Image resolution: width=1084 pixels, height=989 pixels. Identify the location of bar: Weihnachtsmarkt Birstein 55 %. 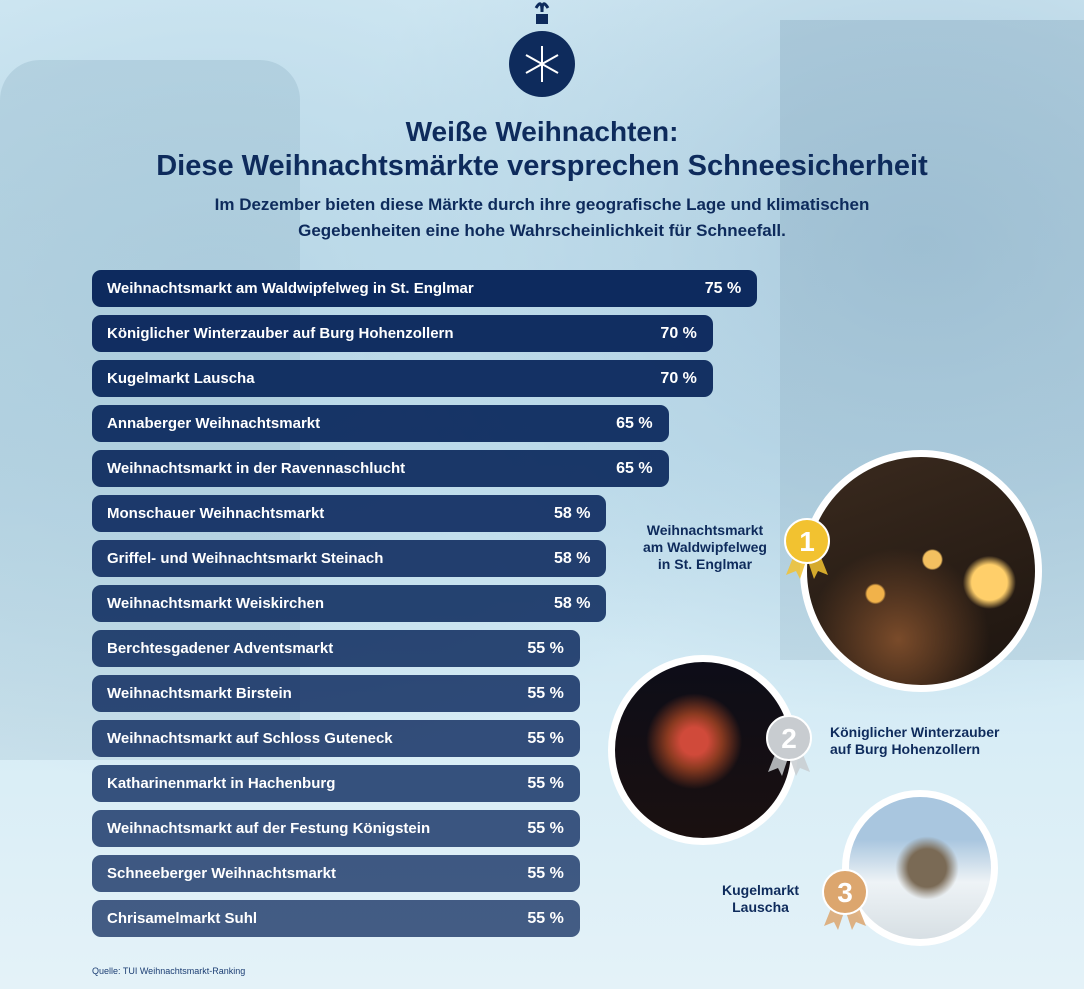
(336, 693).